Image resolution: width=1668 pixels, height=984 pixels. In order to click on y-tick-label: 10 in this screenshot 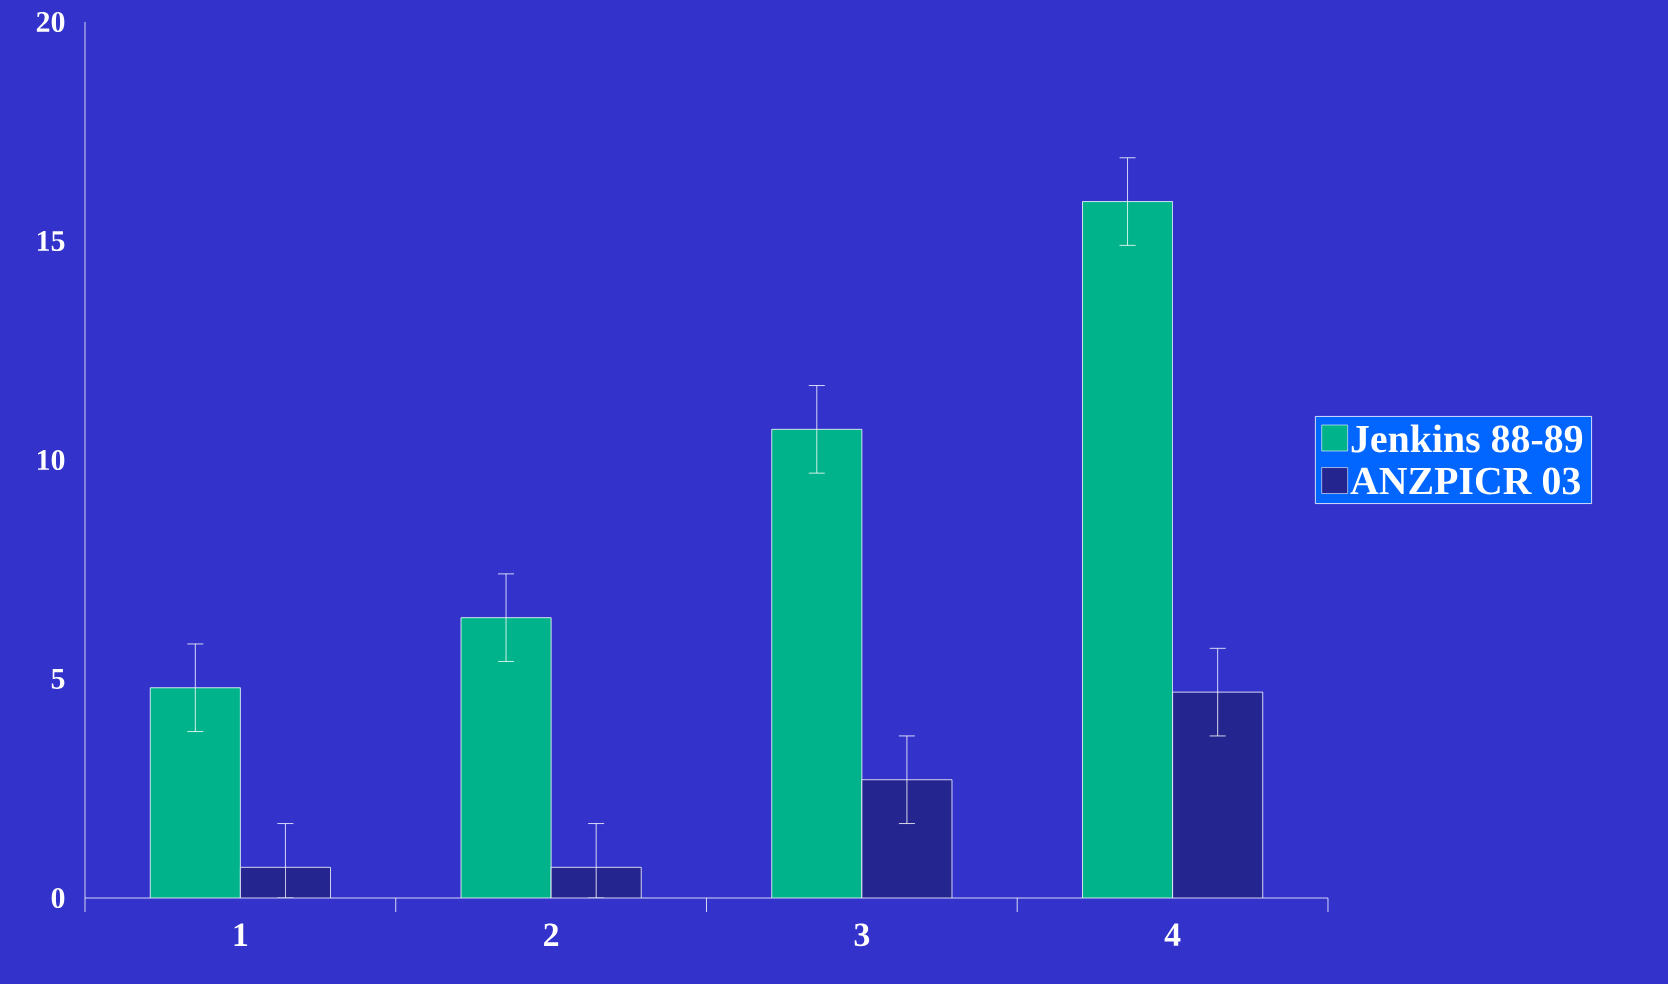, I will do `click(51, 460)`.